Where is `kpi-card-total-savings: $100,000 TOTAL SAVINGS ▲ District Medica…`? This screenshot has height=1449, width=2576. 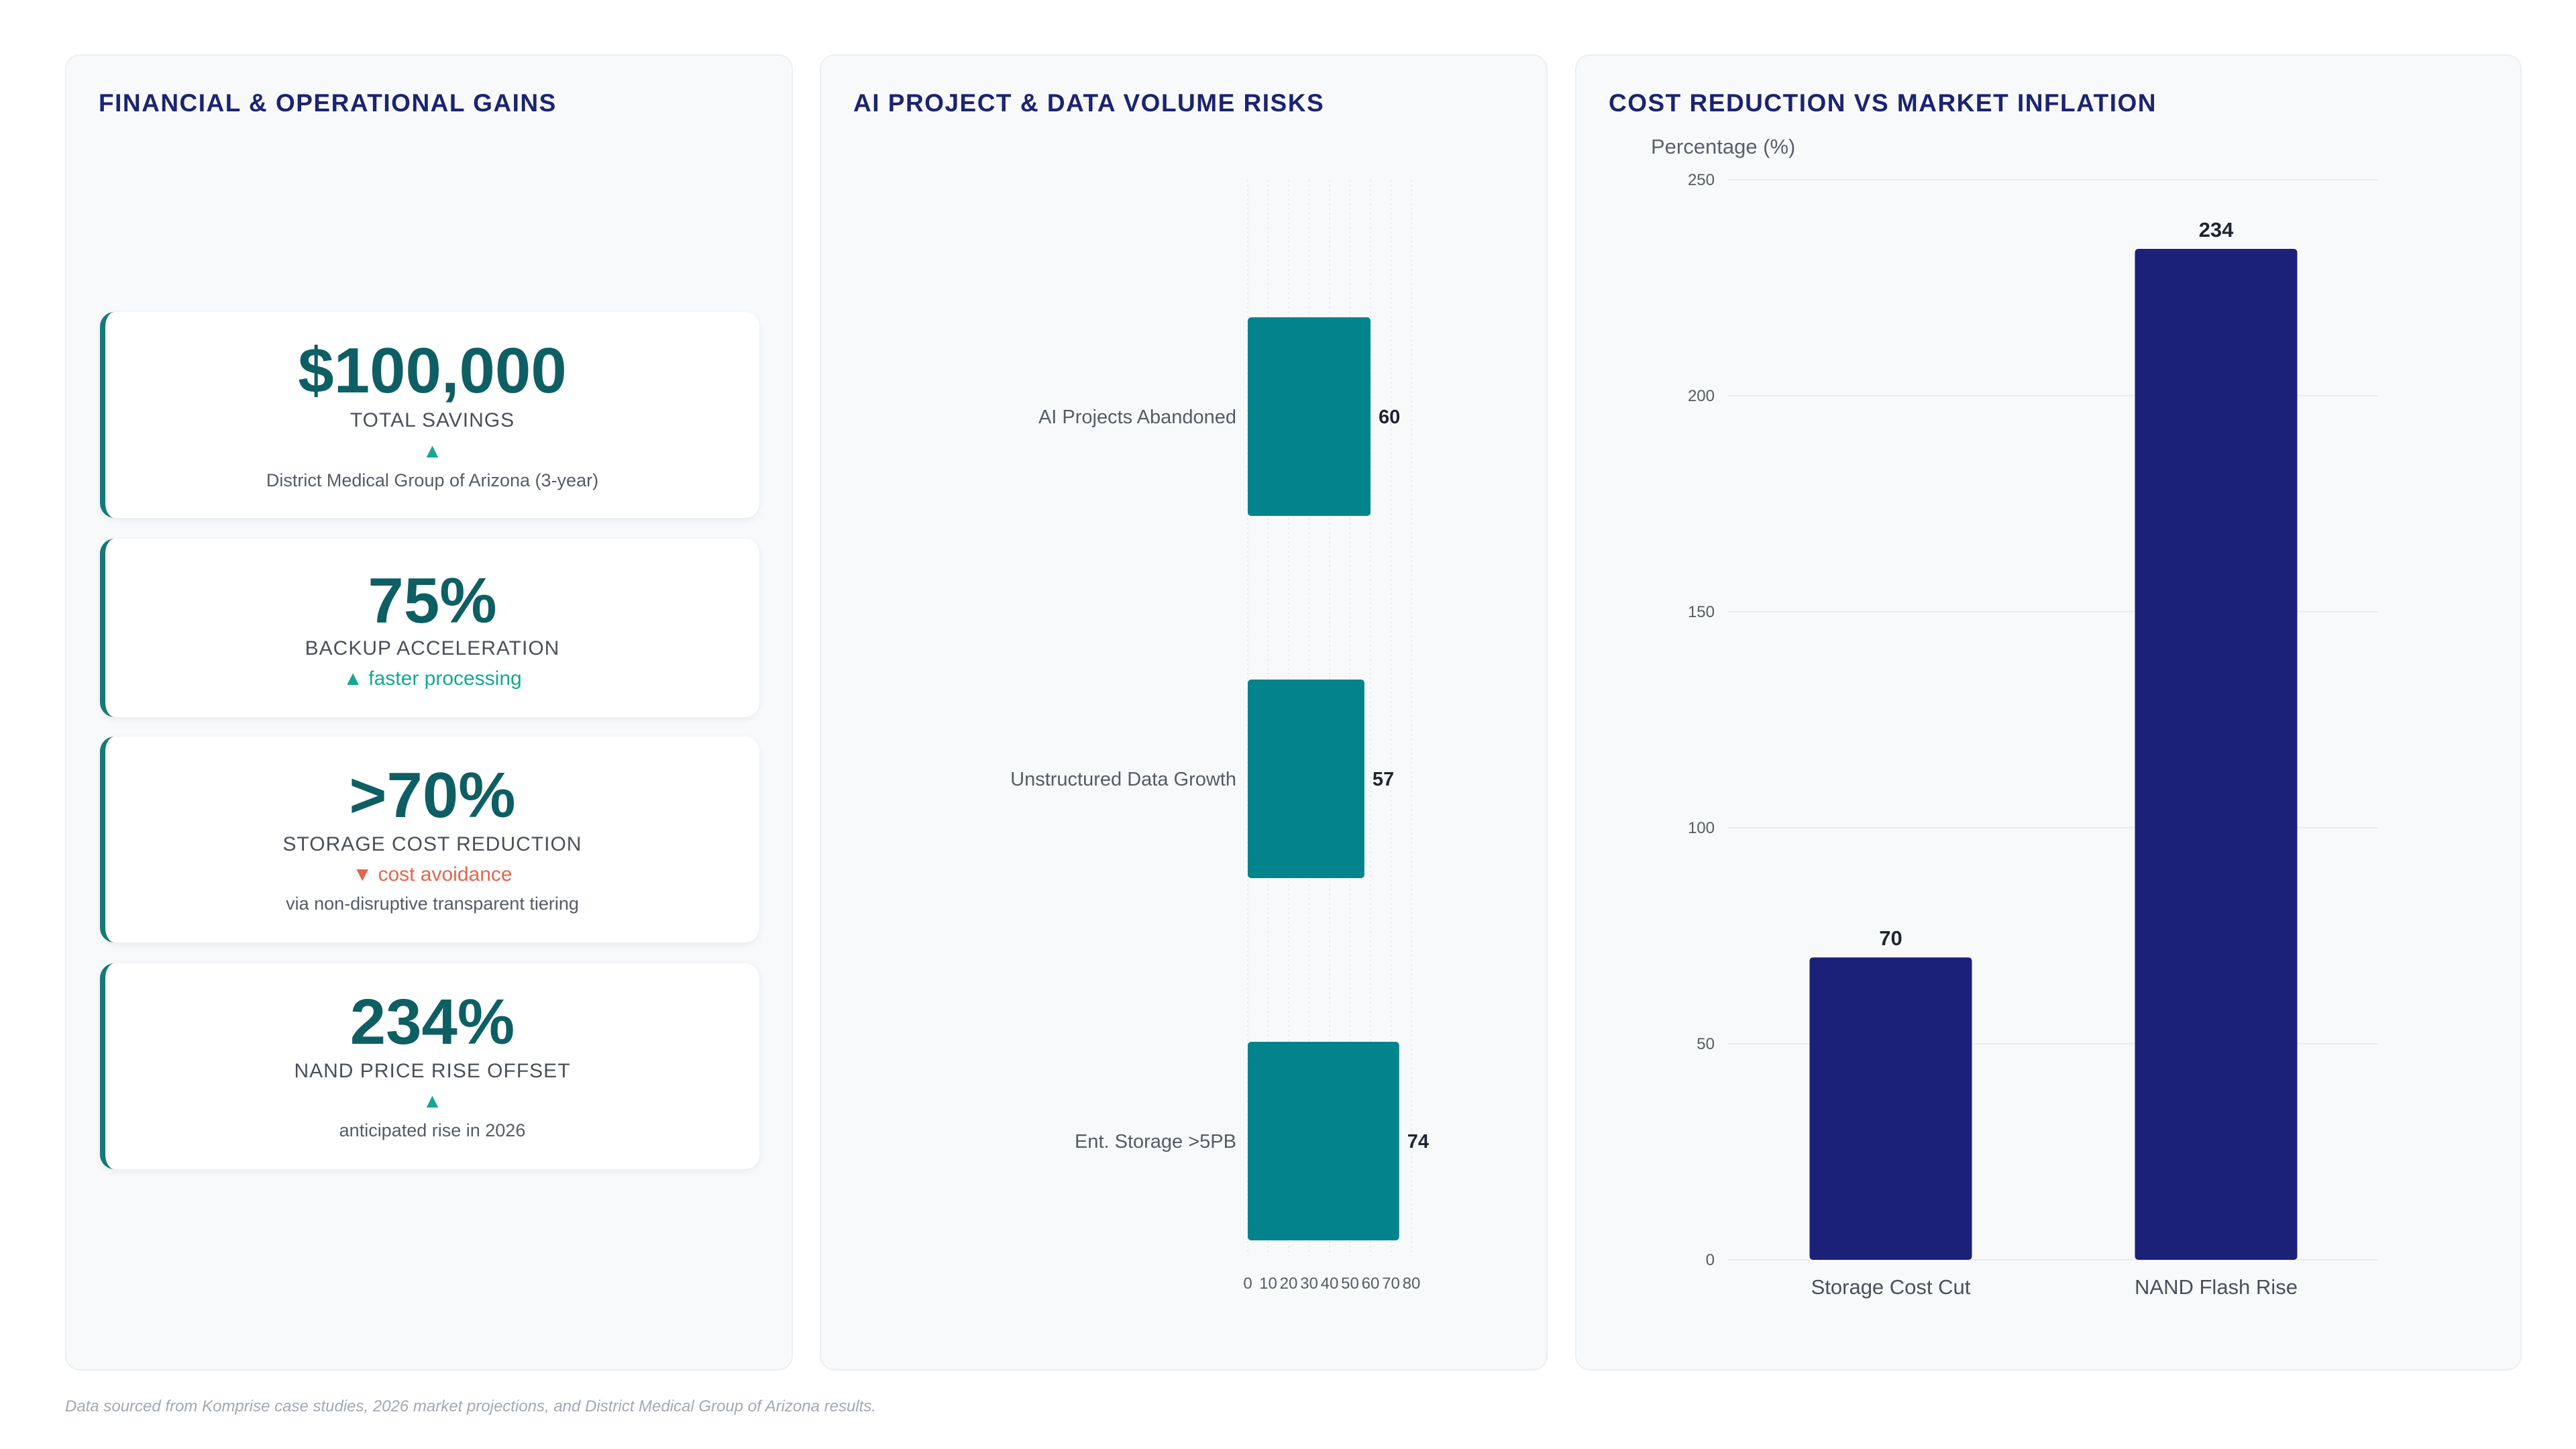 kpi-card-total-savings: $100,000 TOTAL SAVINGS ▲ District Medica… is located at coordinates (429, 415).